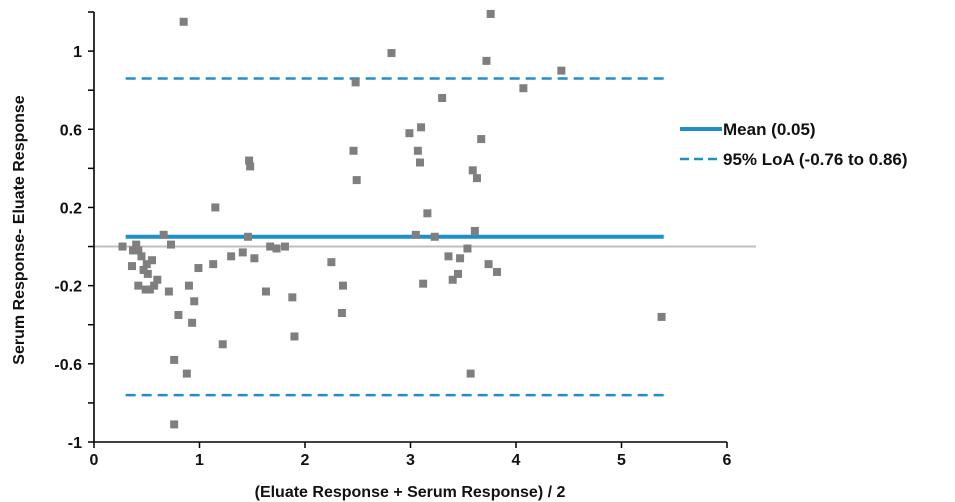 The height and width of the screenshot is (502, 955). Describe the element at coordinates (68, 287) in the screenshot. I see `y-tick-label: -0.2` at that location.